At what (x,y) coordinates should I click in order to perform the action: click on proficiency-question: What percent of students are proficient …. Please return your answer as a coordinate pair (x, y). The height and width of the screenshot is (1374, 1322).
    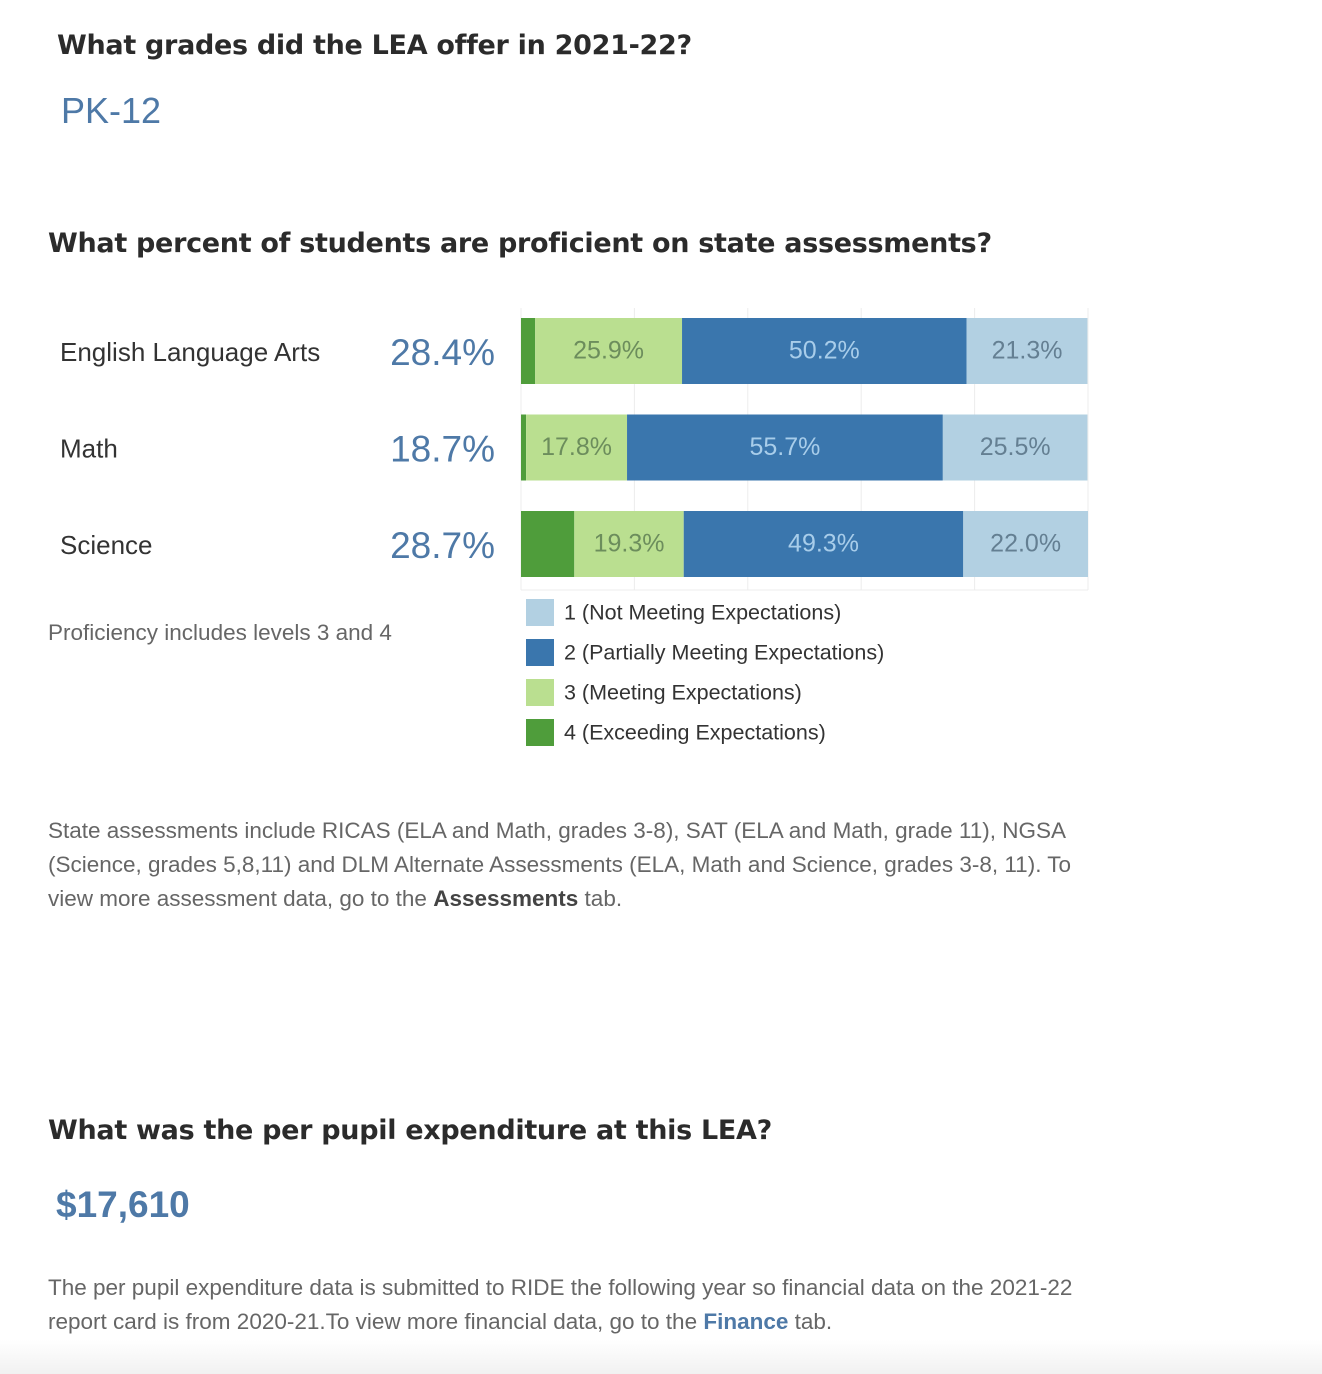
    Looking at the image, I should click on (520, 243).